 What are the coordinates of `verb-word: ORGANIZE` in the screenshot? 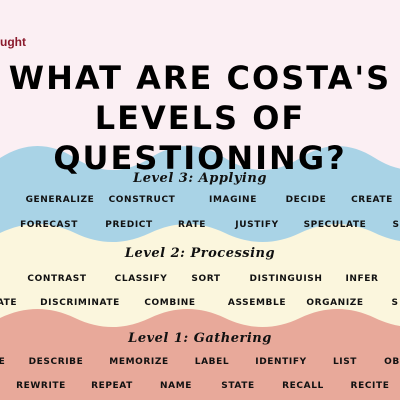 It's located at (335, 303).